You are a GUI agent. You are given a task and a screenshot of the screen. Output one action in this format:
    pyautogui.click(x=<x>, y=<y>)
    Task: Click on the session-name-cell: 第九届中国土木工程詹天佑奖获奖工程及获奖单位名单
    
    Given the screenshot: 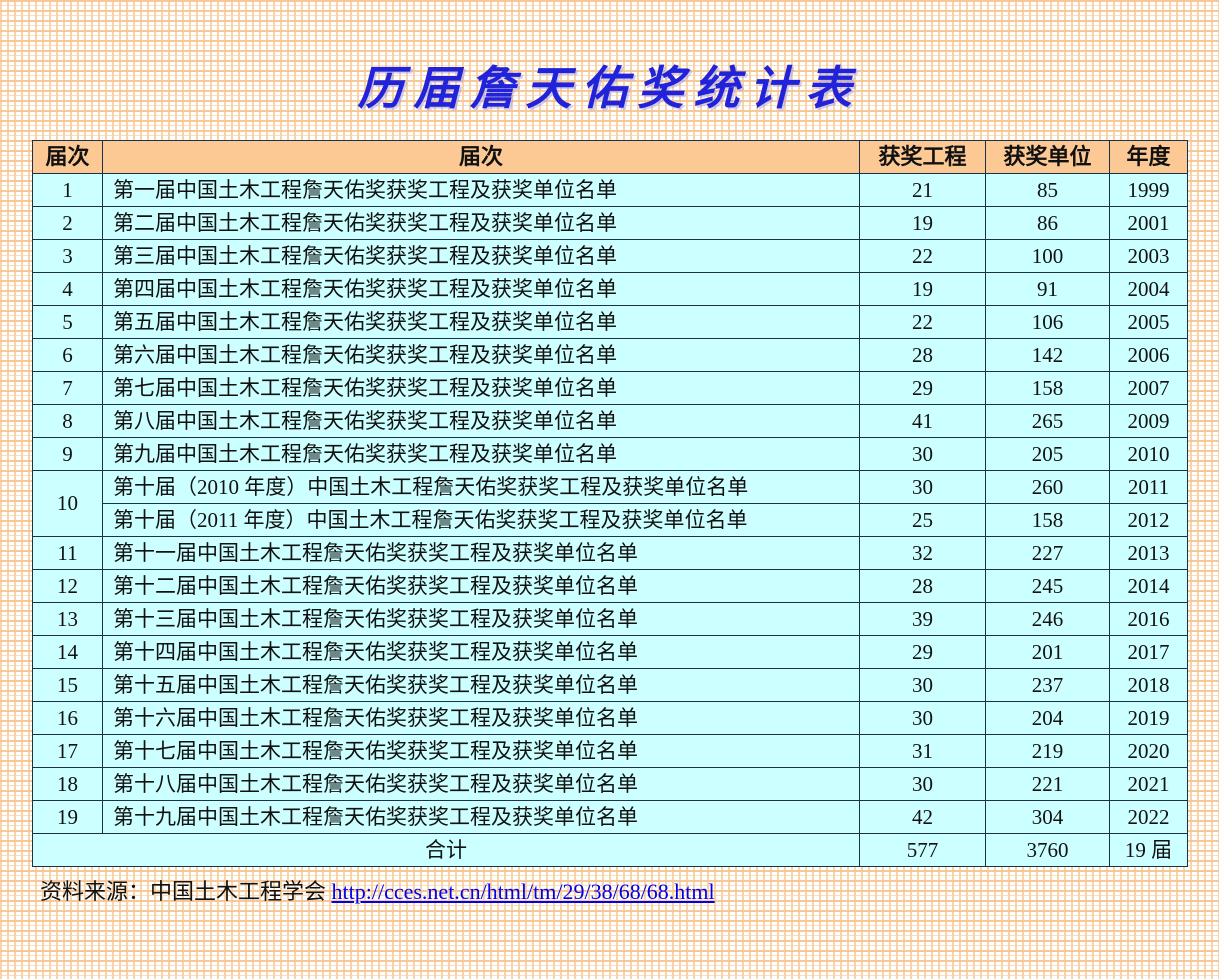 What is the action you would take?
    pyautogui.click(x=481, y=454)
    